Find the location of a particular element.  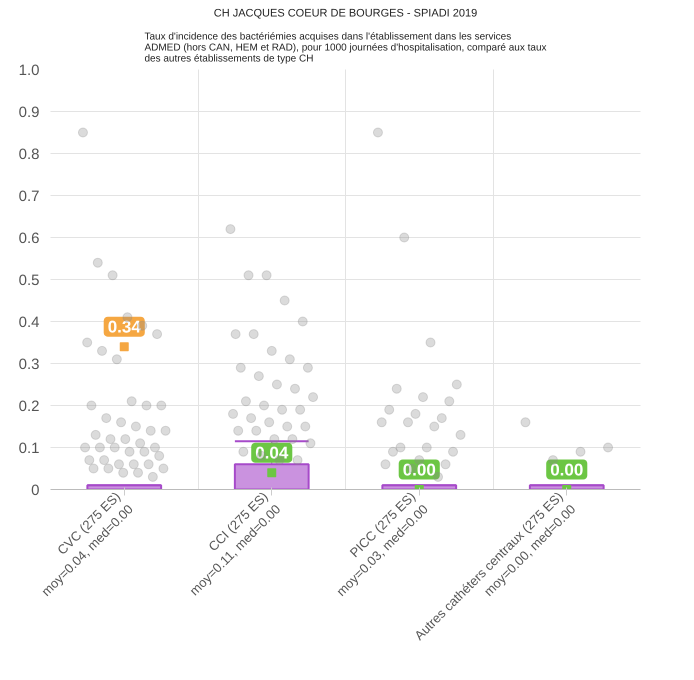

y-tick-label: 0.9 is located at coordinates (29, 112).